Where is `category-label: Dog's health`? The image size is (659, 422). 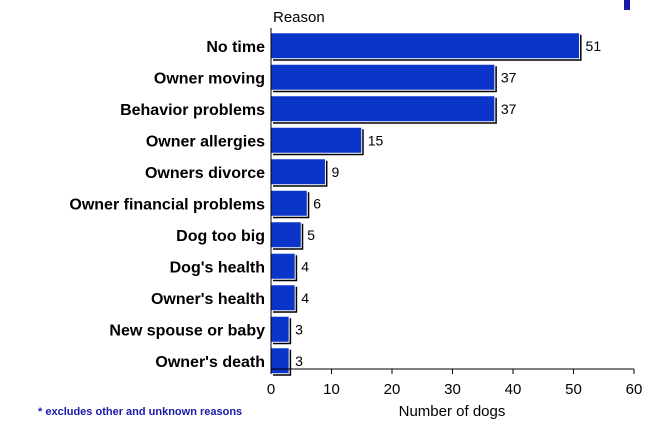 category-label: Dog's health is located at coordinates (217, 267).